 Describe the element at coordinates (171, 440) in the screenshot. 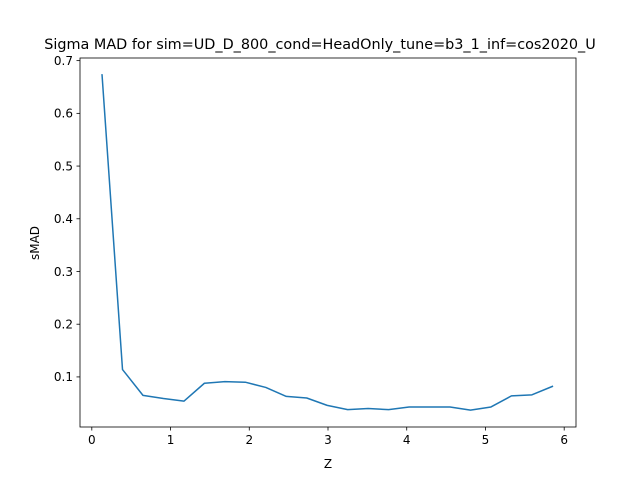

I see `x-tick-label: 1` at that location.